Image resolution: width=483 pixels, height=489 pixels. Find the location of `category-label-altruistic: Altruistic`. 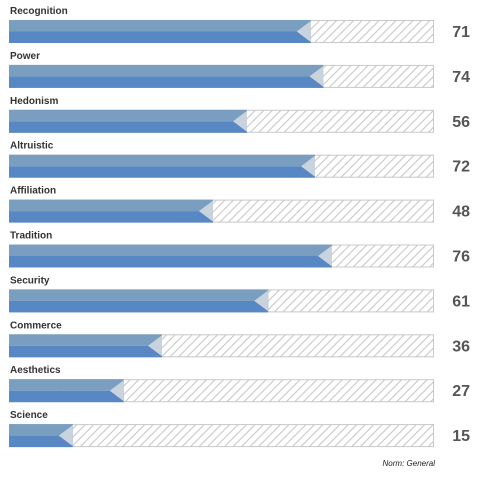

category-label-altruistic: Altruistic is located at coordinates (32, 146).